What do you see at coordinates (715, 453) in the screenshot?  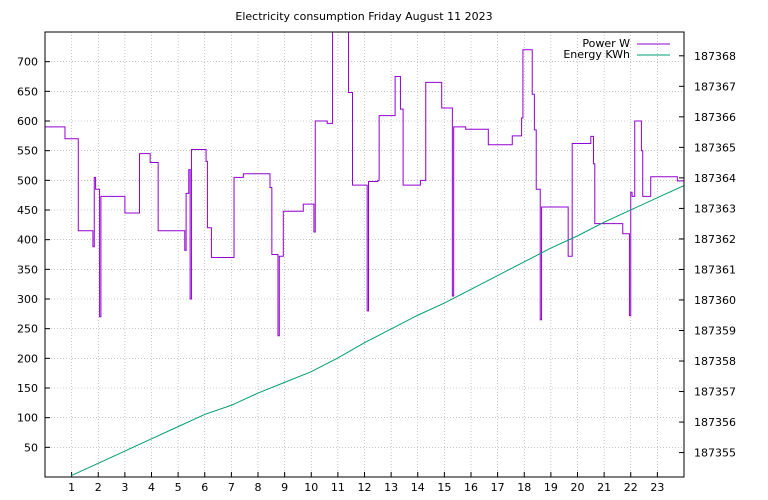 I see `y-right-tick-label: 187355` at bounding box center [715, 453].